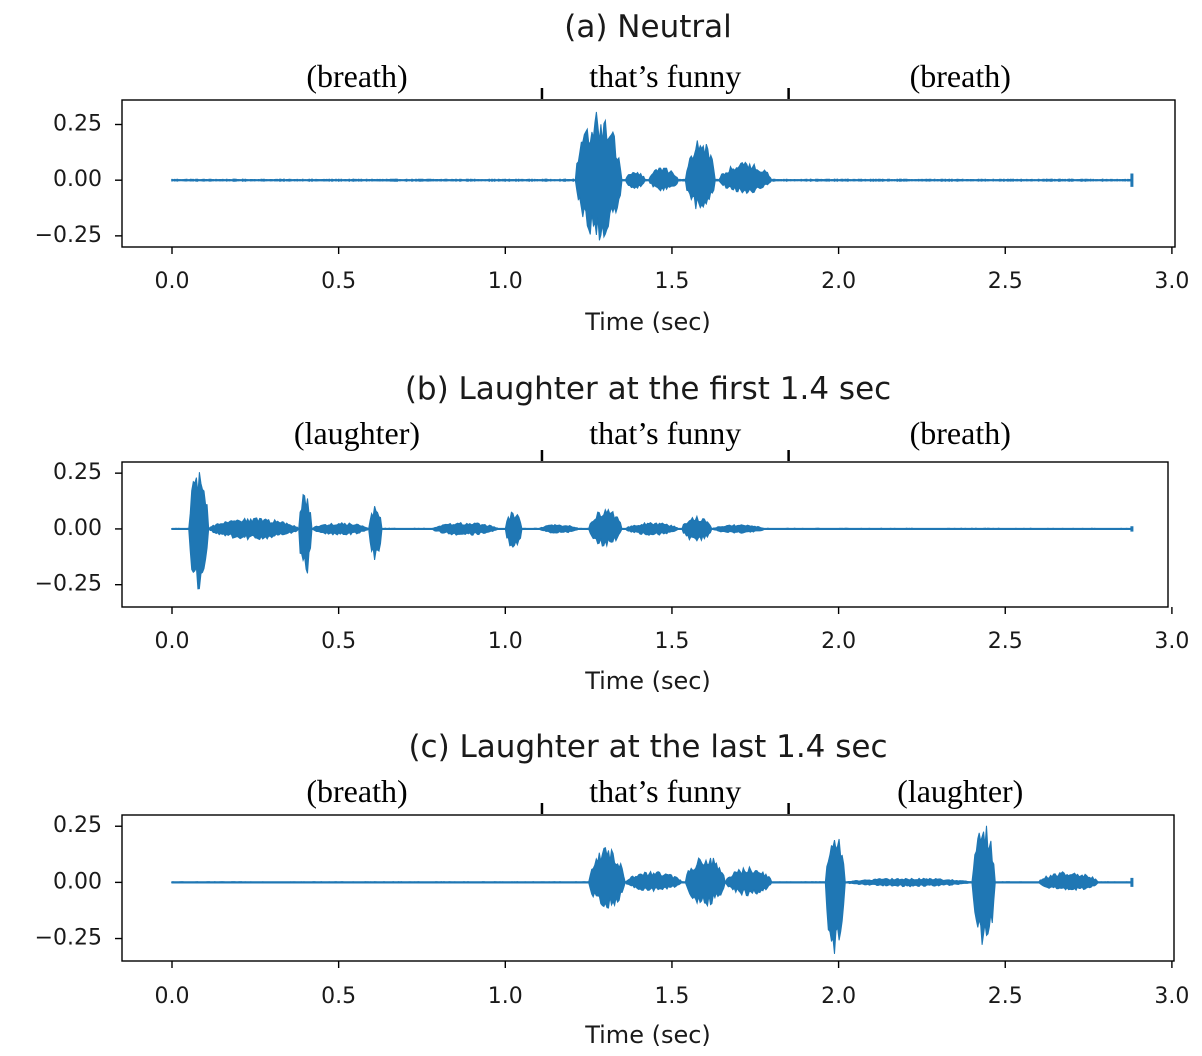 Image resolution: width=1202 pixels, height=1056 pixels. What do you see at coordinates (648, 389) in the screenshot?
I see `panel-title: (b) Laughter at the first 1.4 sec` at bounding box center [648, 389].